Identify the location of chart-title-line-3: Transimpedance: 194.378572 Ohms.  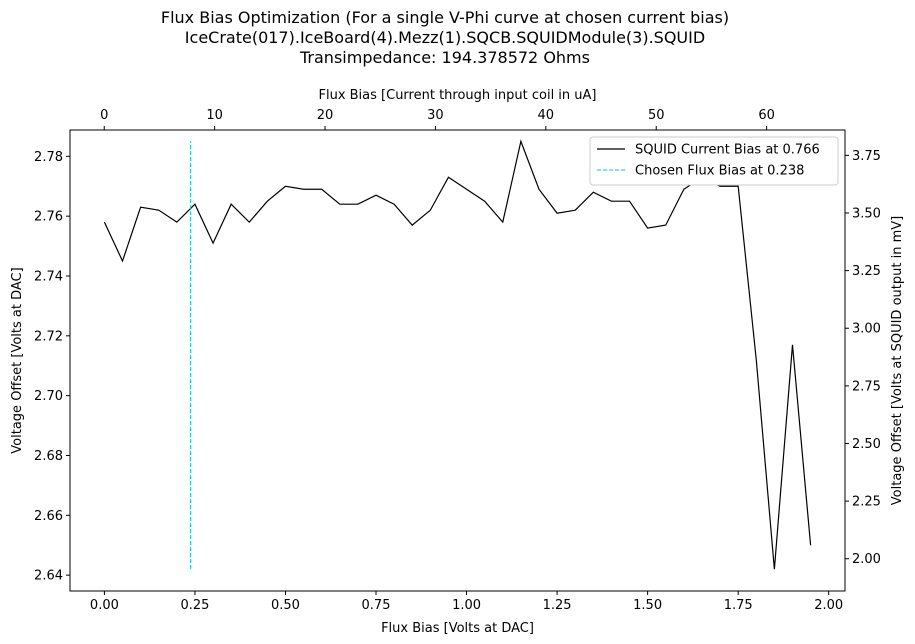
(445, 57).